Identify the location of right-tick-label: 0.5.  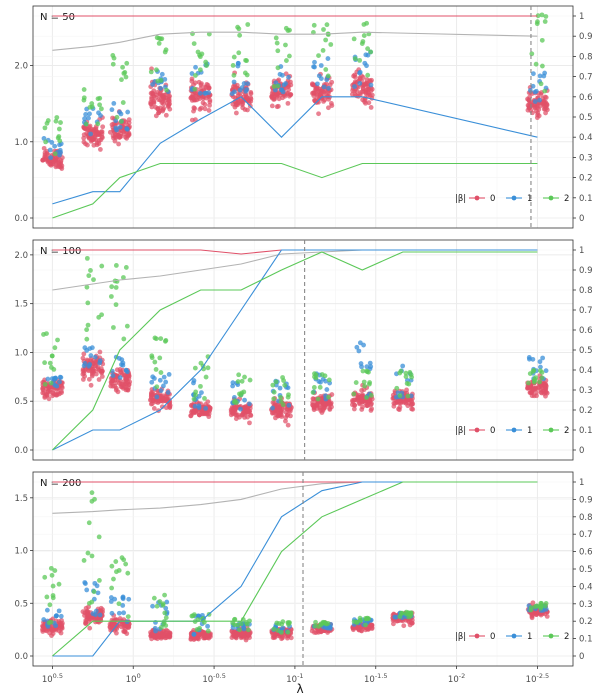
(586, 351).